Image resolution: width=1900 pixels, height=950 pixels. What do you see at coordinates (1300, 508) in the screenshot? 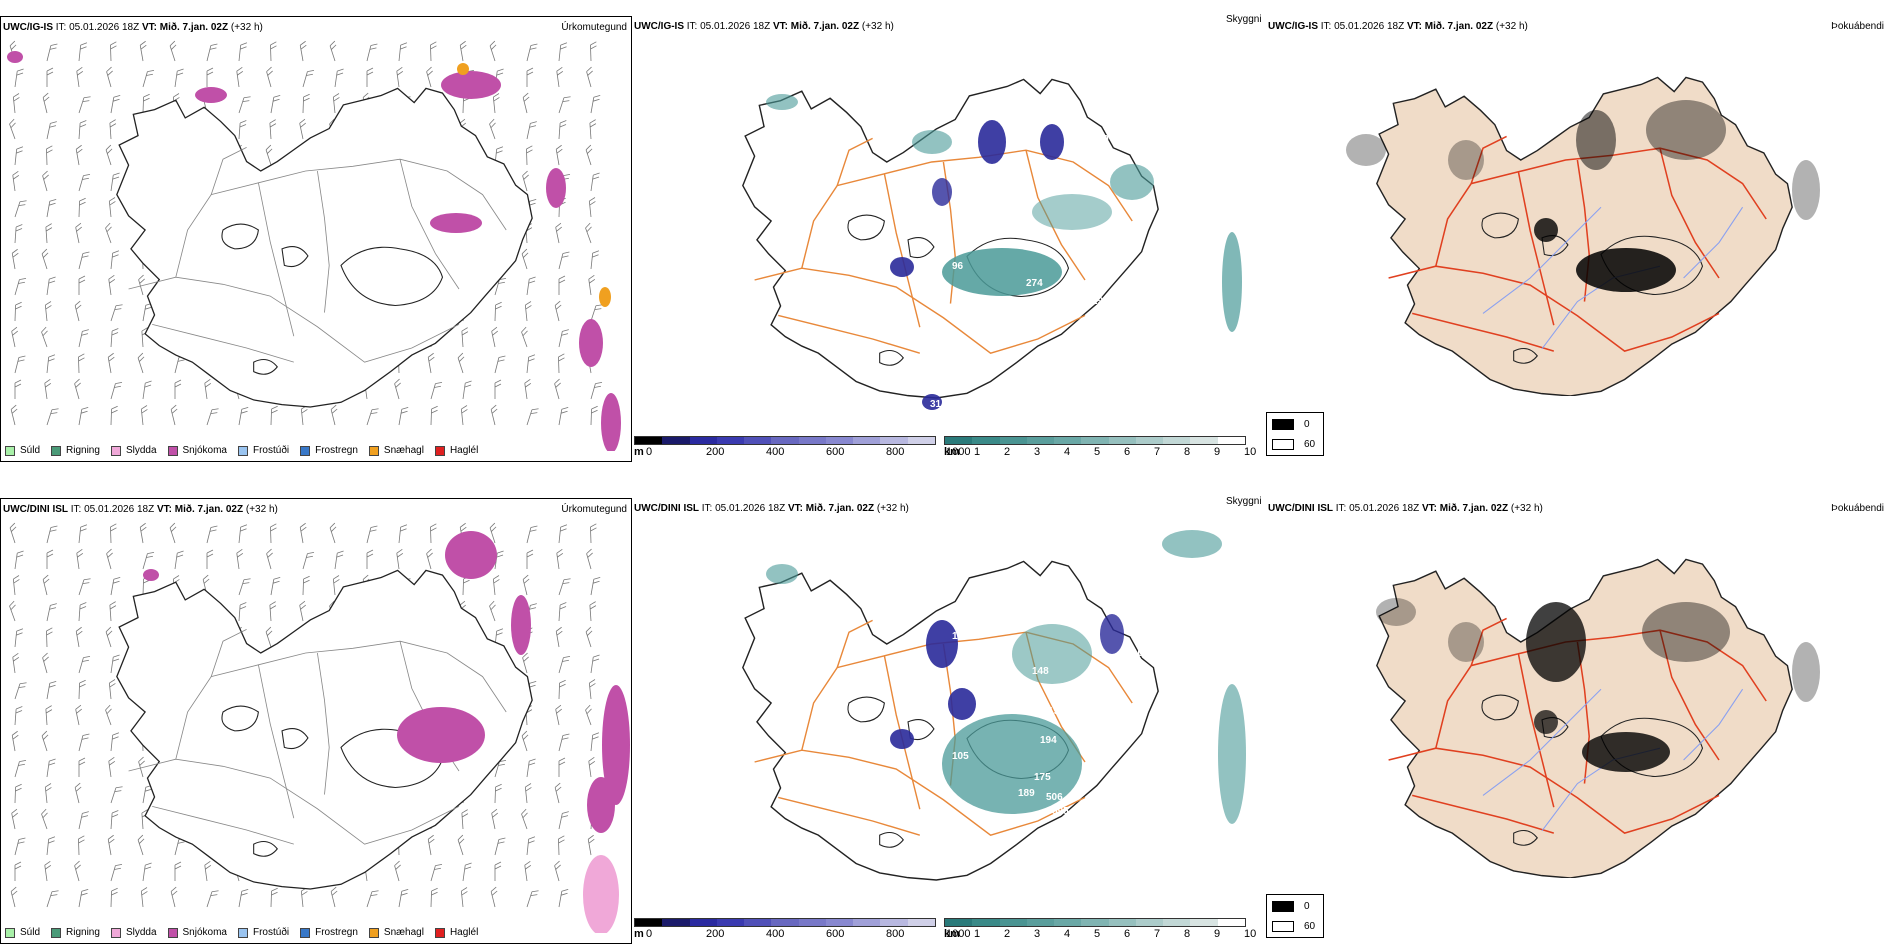
I see `model-name: UWC/DINI ISL` at bounding box center [1300, 508].